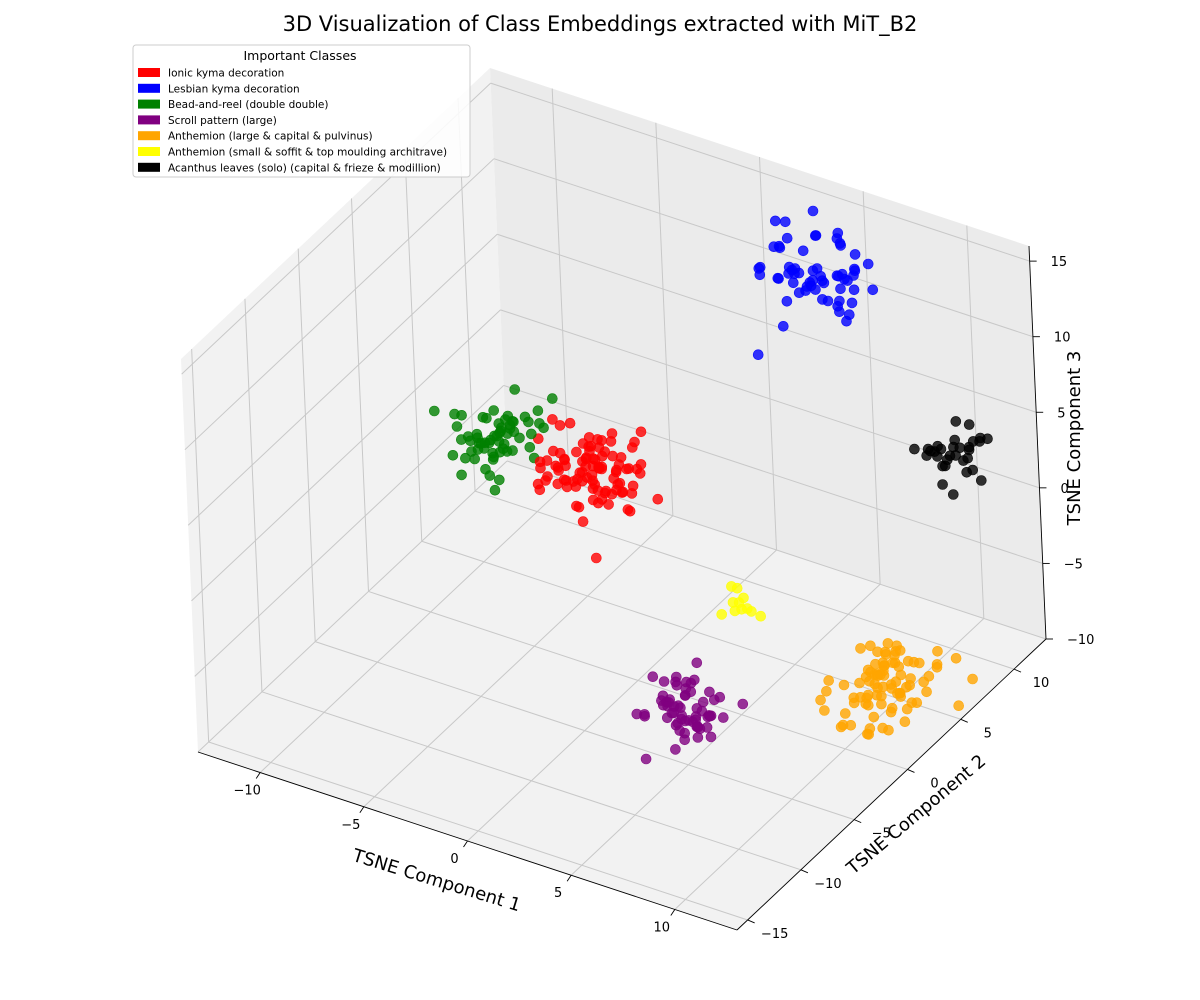 This screenshot has height=1000, width=1200. I want to click on legend-swatch, so click(149, 151).